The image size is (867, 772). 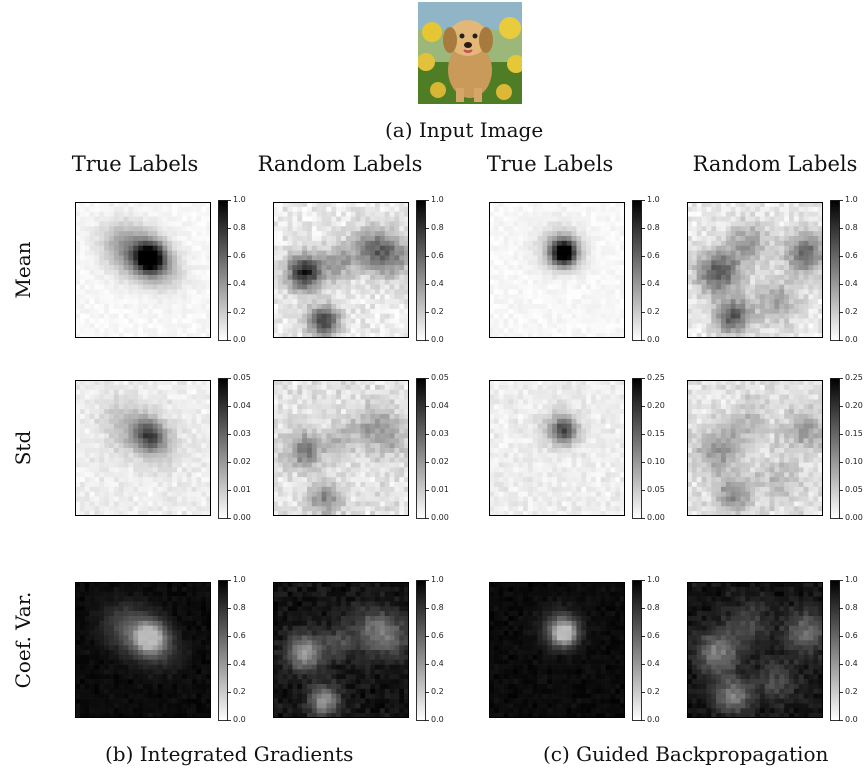 I want to click on row-header-coef-var: Coef. Var., so click(x=23, y=640).